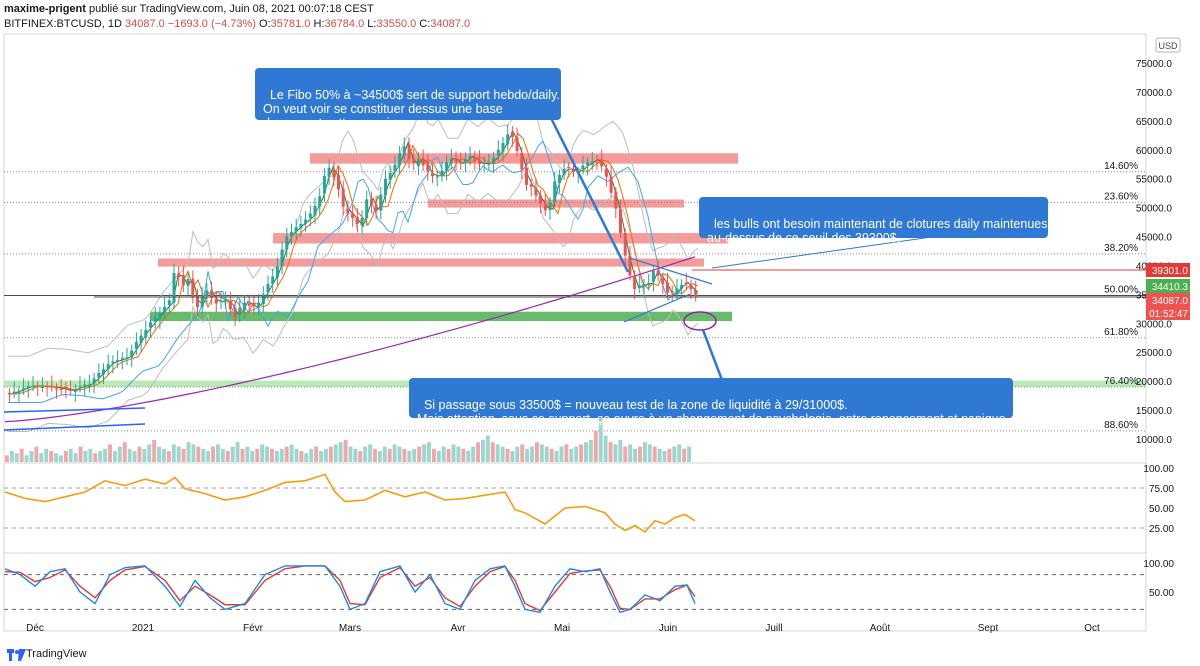  Describe the element at coordinates (372, 24) in the screenshot. I see `low-label: L:` at that location.